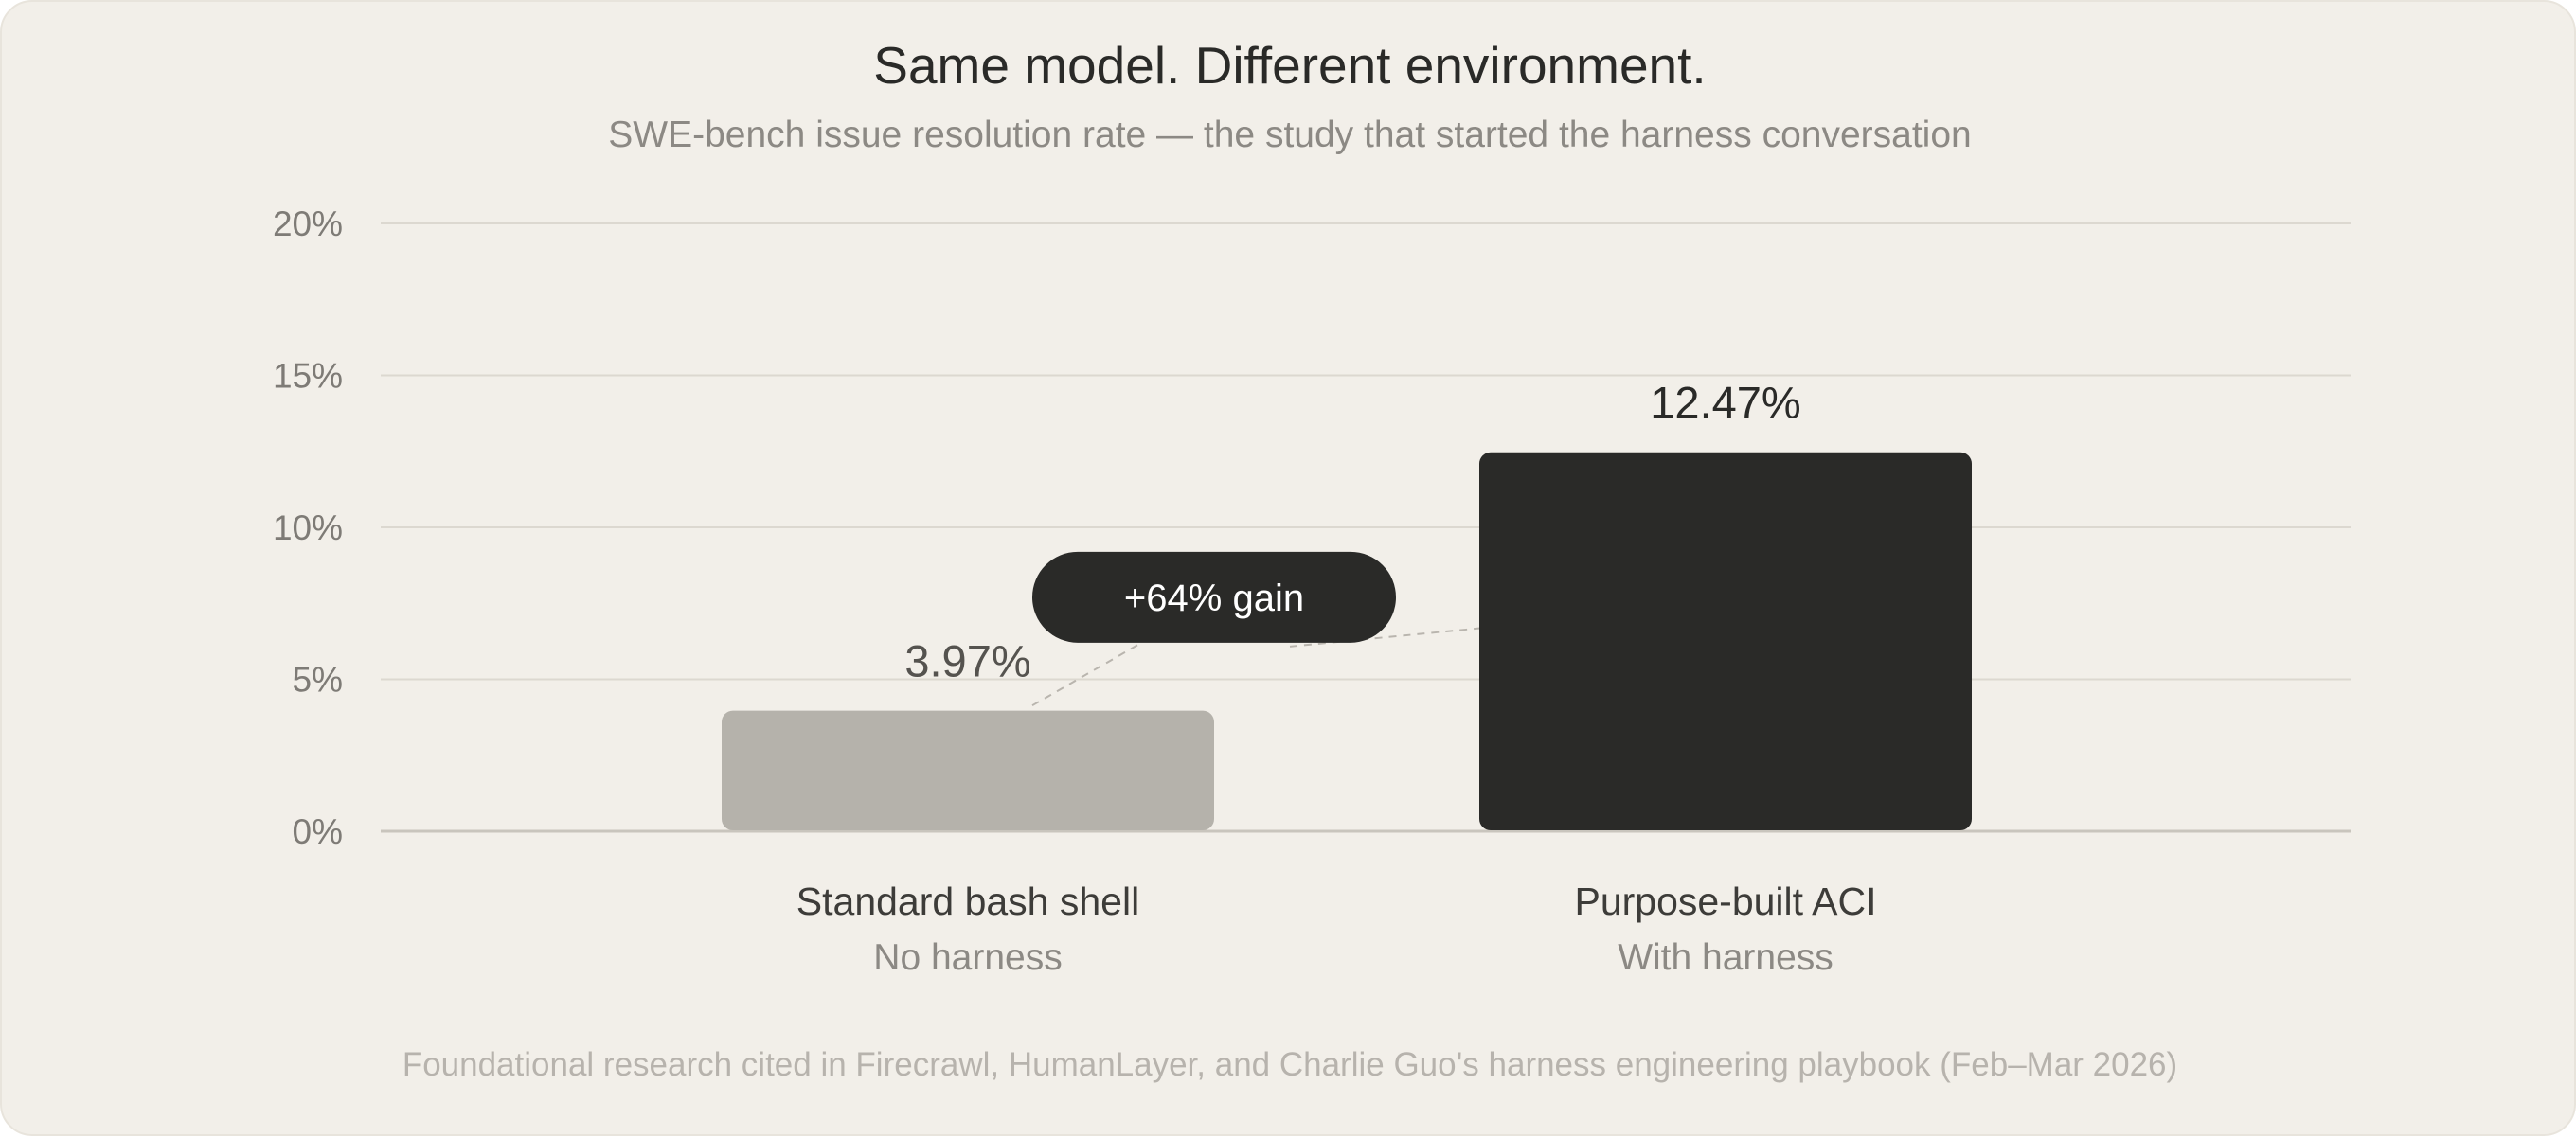  I want to click on gain-badge-text: +64% gain, so click(1214, 598).